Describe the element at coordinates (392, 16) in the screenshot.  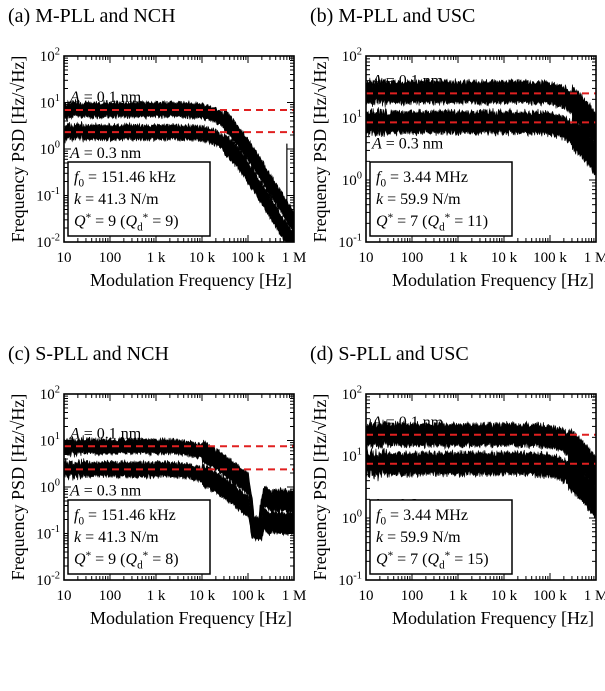
I see `panel-title: (b) M-PLL and USC` at that location.